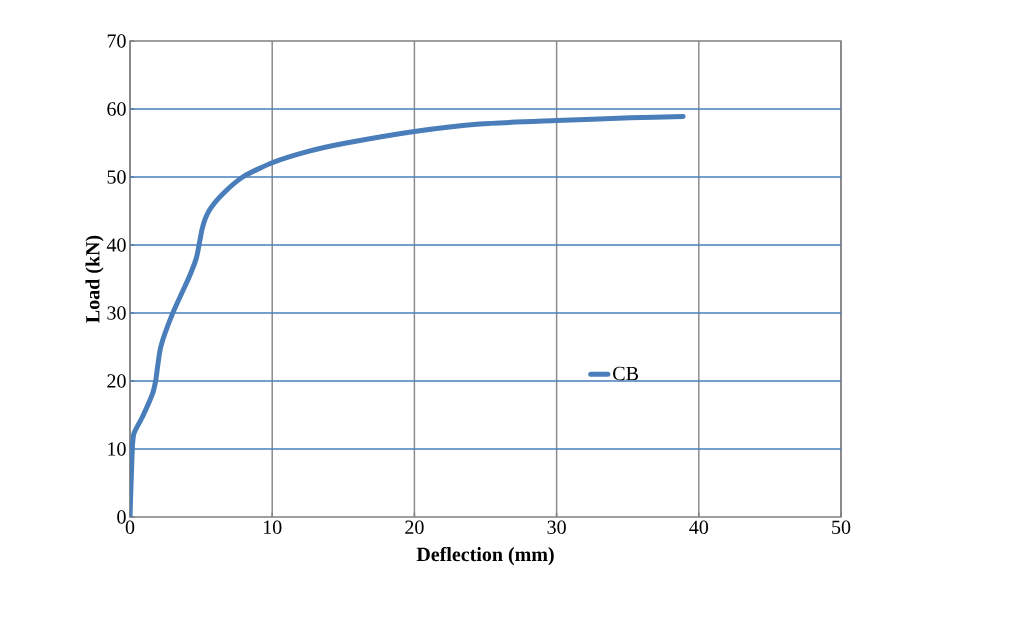 The image size is (1010, 628). What do you see at coordinates (272, 527) in the screenshot?
I see `x-tick-label: 10` at bounding box center [272, 527].